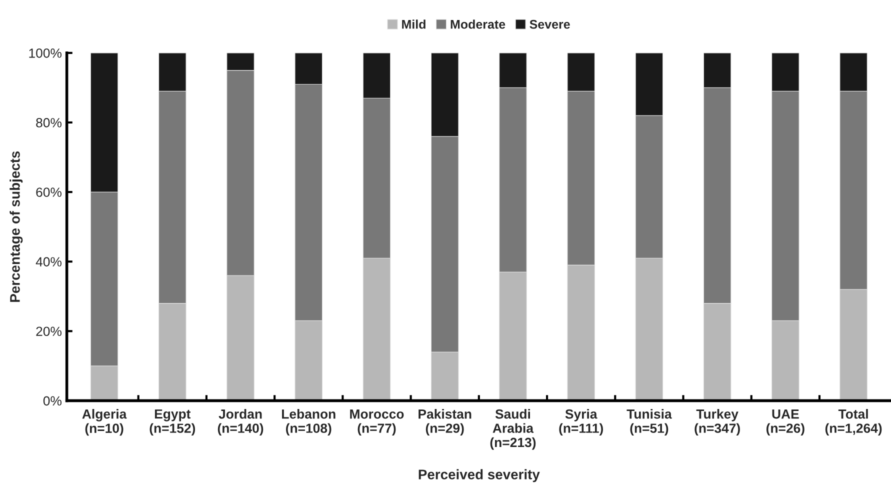  What do you see at coordinates (377, 423) in the screenshot?
I see `x-tick-label: Morocco (n=77)` at bounding box center [377, 423].